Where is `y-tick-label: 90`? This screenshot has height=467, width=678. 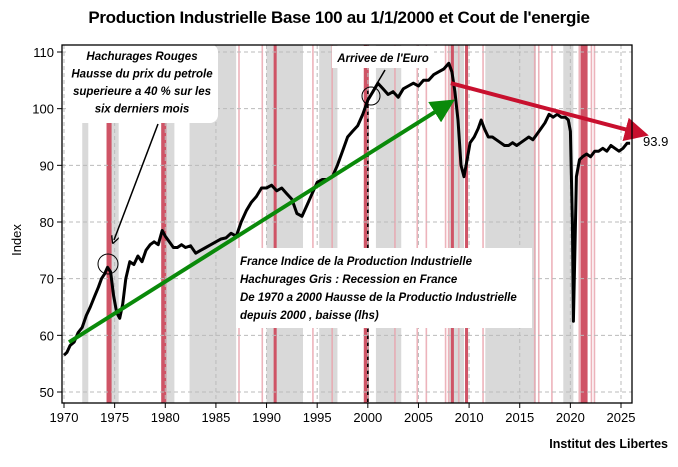
y-tick-label: 90 is located at coordinates (47, 165).